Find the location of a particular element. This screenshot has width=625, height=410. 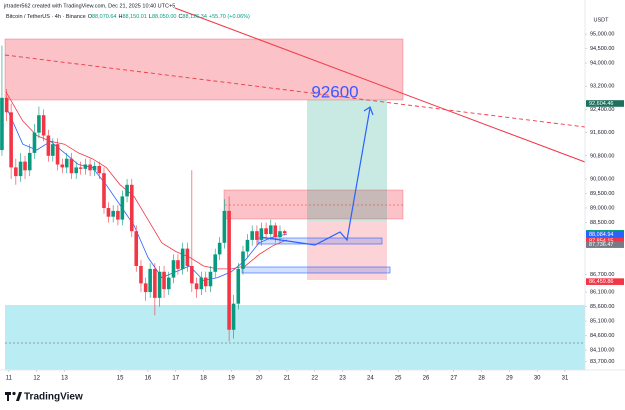

y-tick-label: 90,800.00 is located at coordinates (602, 156).